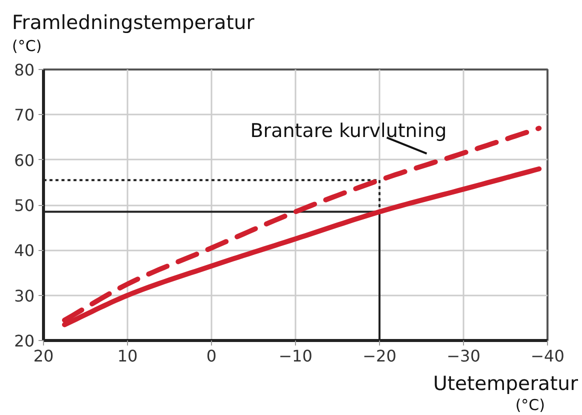  I want to click on y-tick-label: 50, so click(24, 205).